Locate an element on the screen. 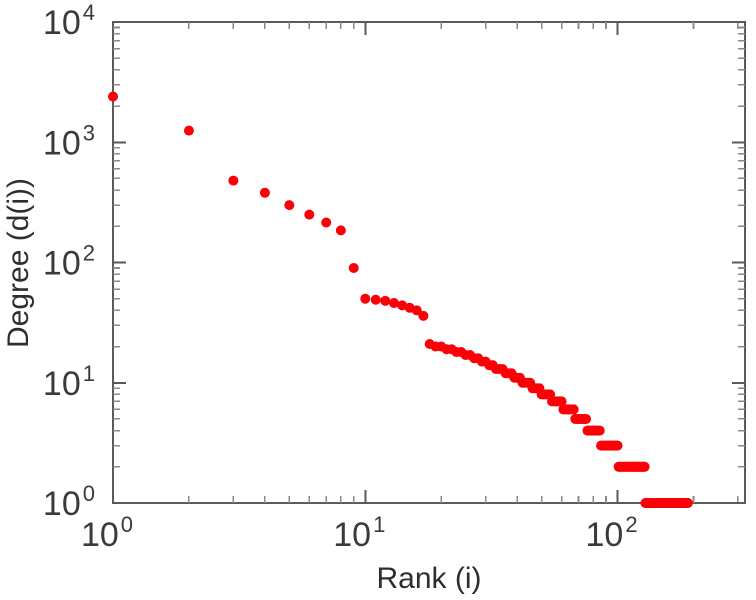 The height and width of the screenshot is (600, 756). x-tick-label-1: 10¹ is located at coordinates (359, 533).